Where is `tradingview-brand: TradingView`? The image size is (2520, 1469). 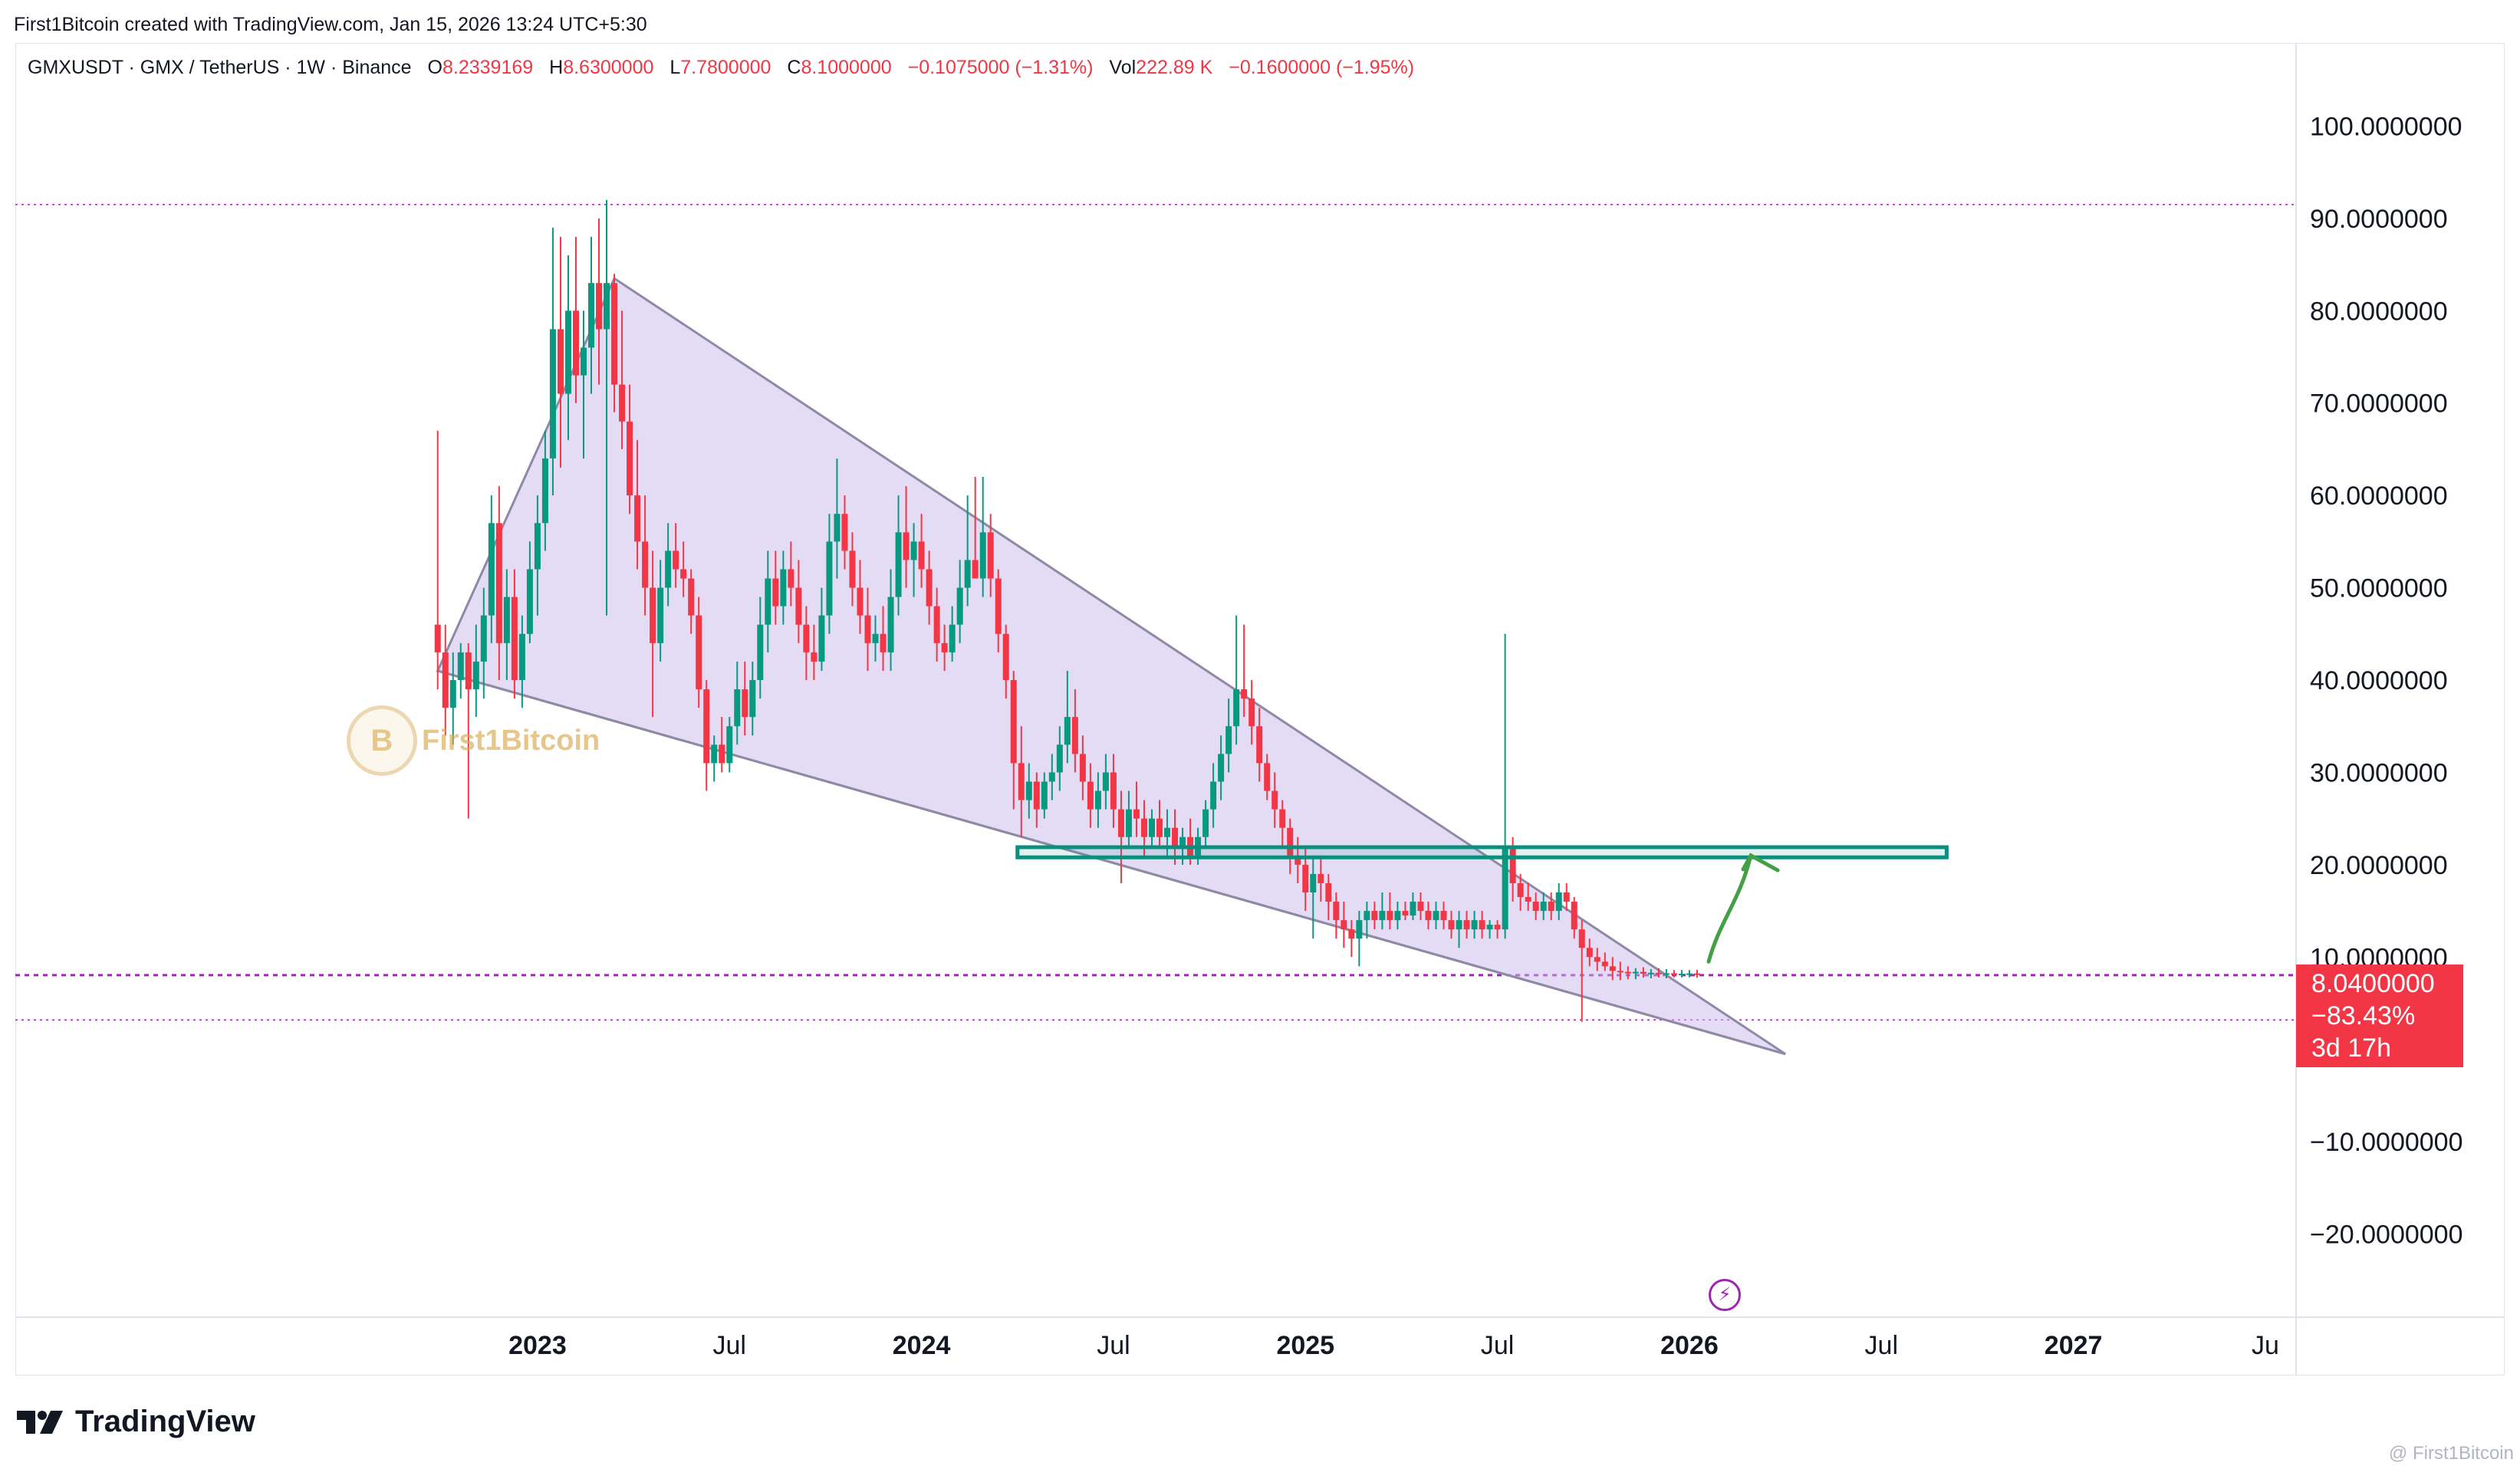 tradingview-brand: TradingView is located at coordinates (136, 1422).